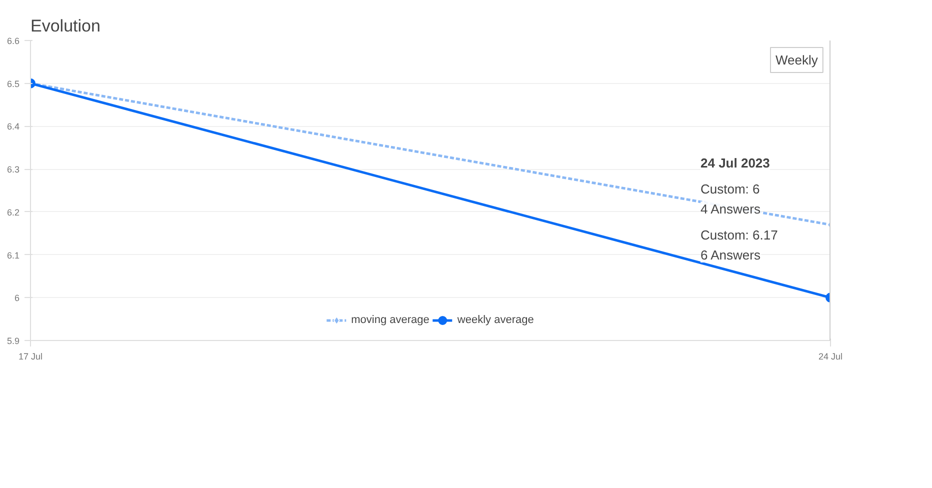  Describe the element at coordinates (30, 357) in the screenshot. I see `x-tick-label: 17 Jul` at that location.